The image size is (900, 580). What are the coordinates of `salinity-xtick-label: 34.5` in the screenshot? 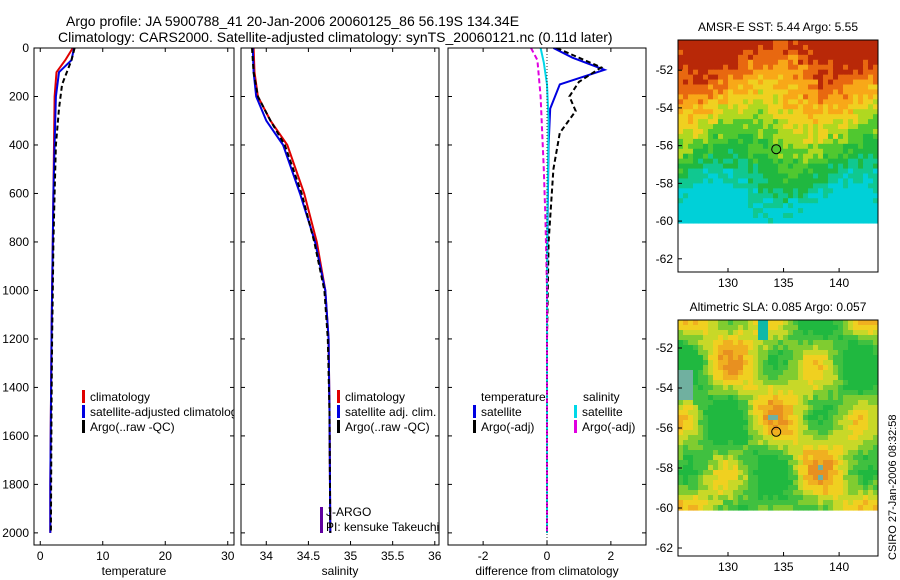 It's located at (309, 556).